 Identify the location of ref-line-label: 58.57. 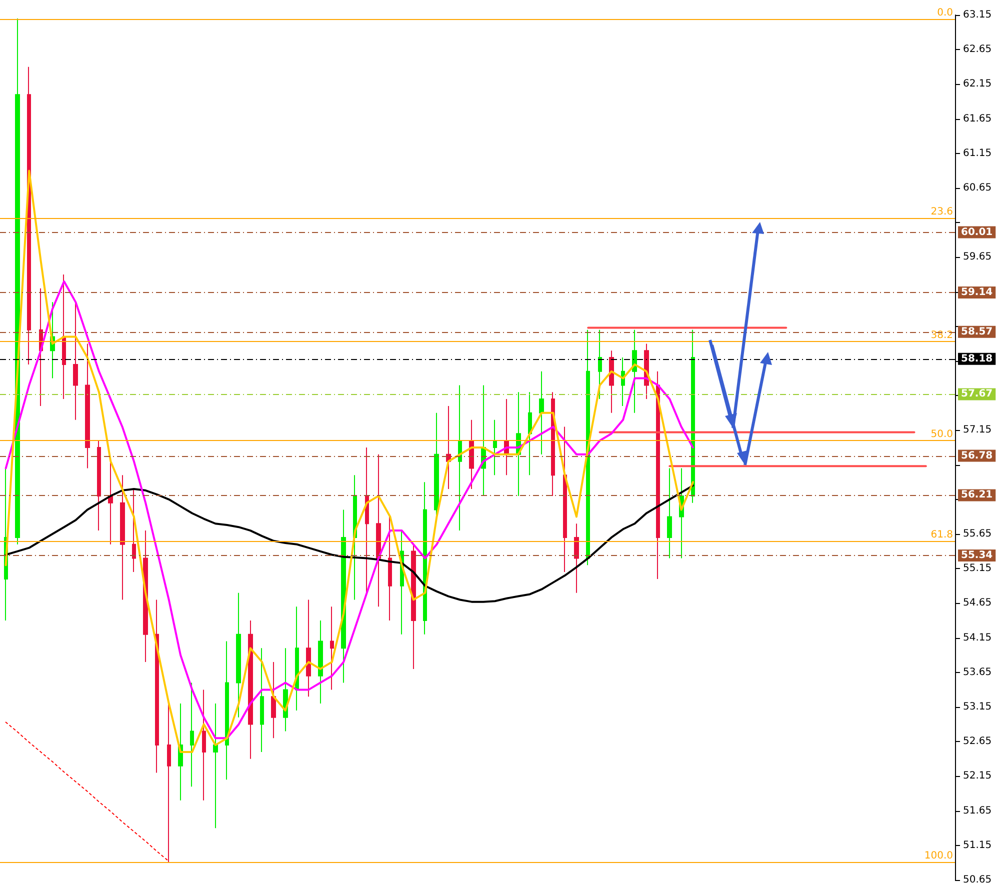
(977, 332).